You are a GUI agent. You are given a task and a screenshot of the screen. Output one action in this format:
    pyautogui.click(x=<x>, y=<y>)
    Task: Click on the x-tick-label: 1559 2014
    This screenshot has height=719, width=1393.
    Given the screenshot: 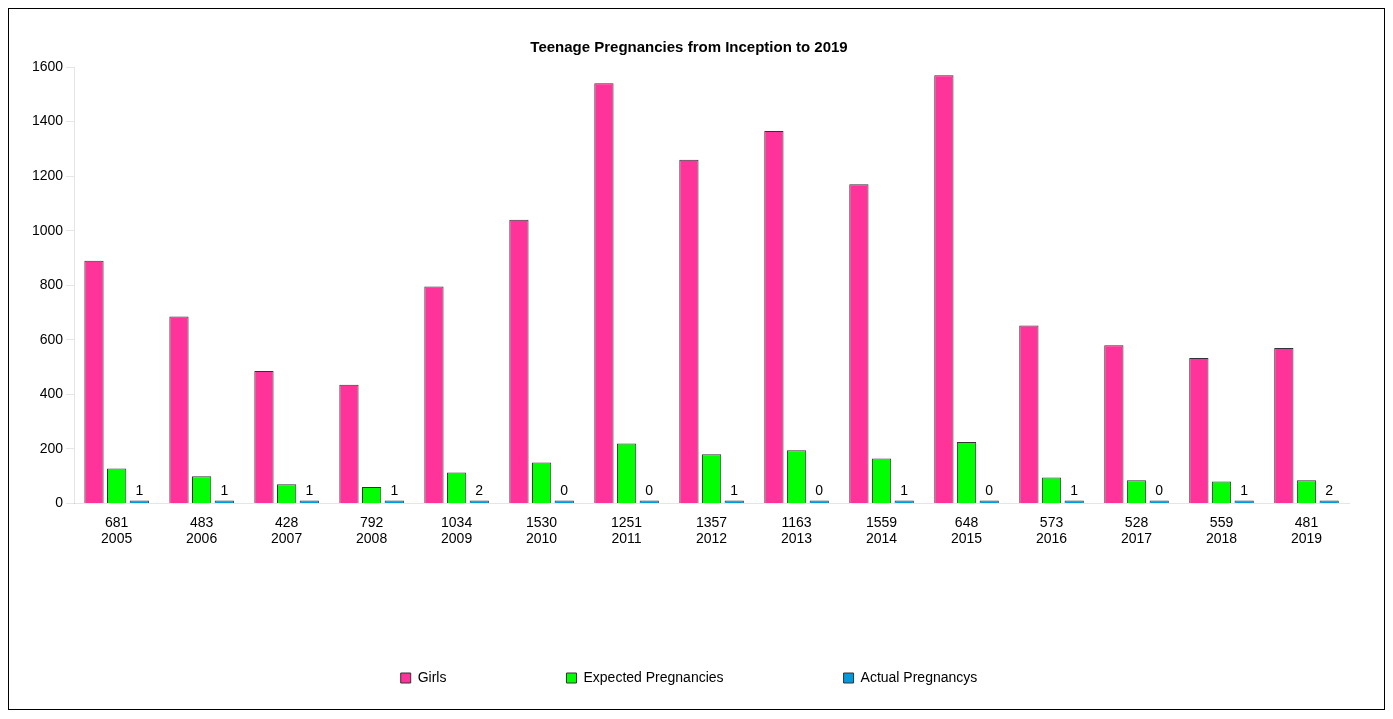 What is the action you would take?
    pyautogui.click(x=881, y=530)
    